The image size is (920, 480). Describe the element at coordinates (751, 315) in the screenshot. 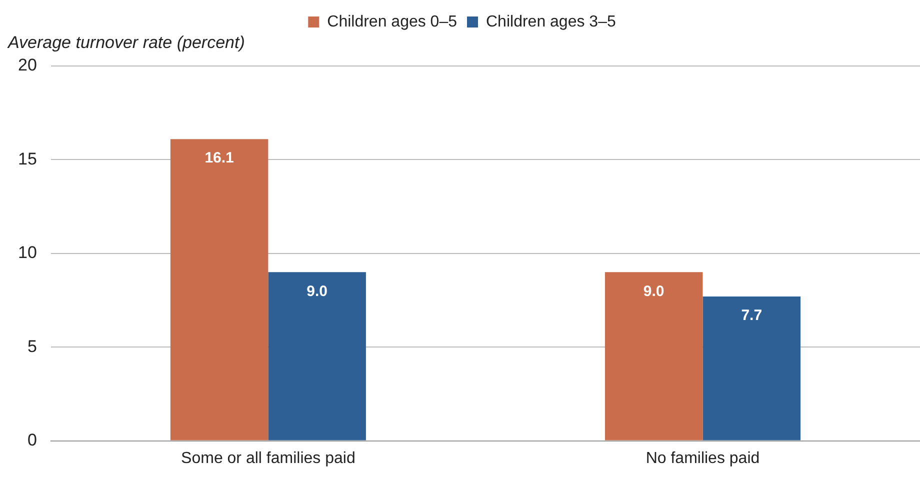

I see `text: 7.7` at that location.